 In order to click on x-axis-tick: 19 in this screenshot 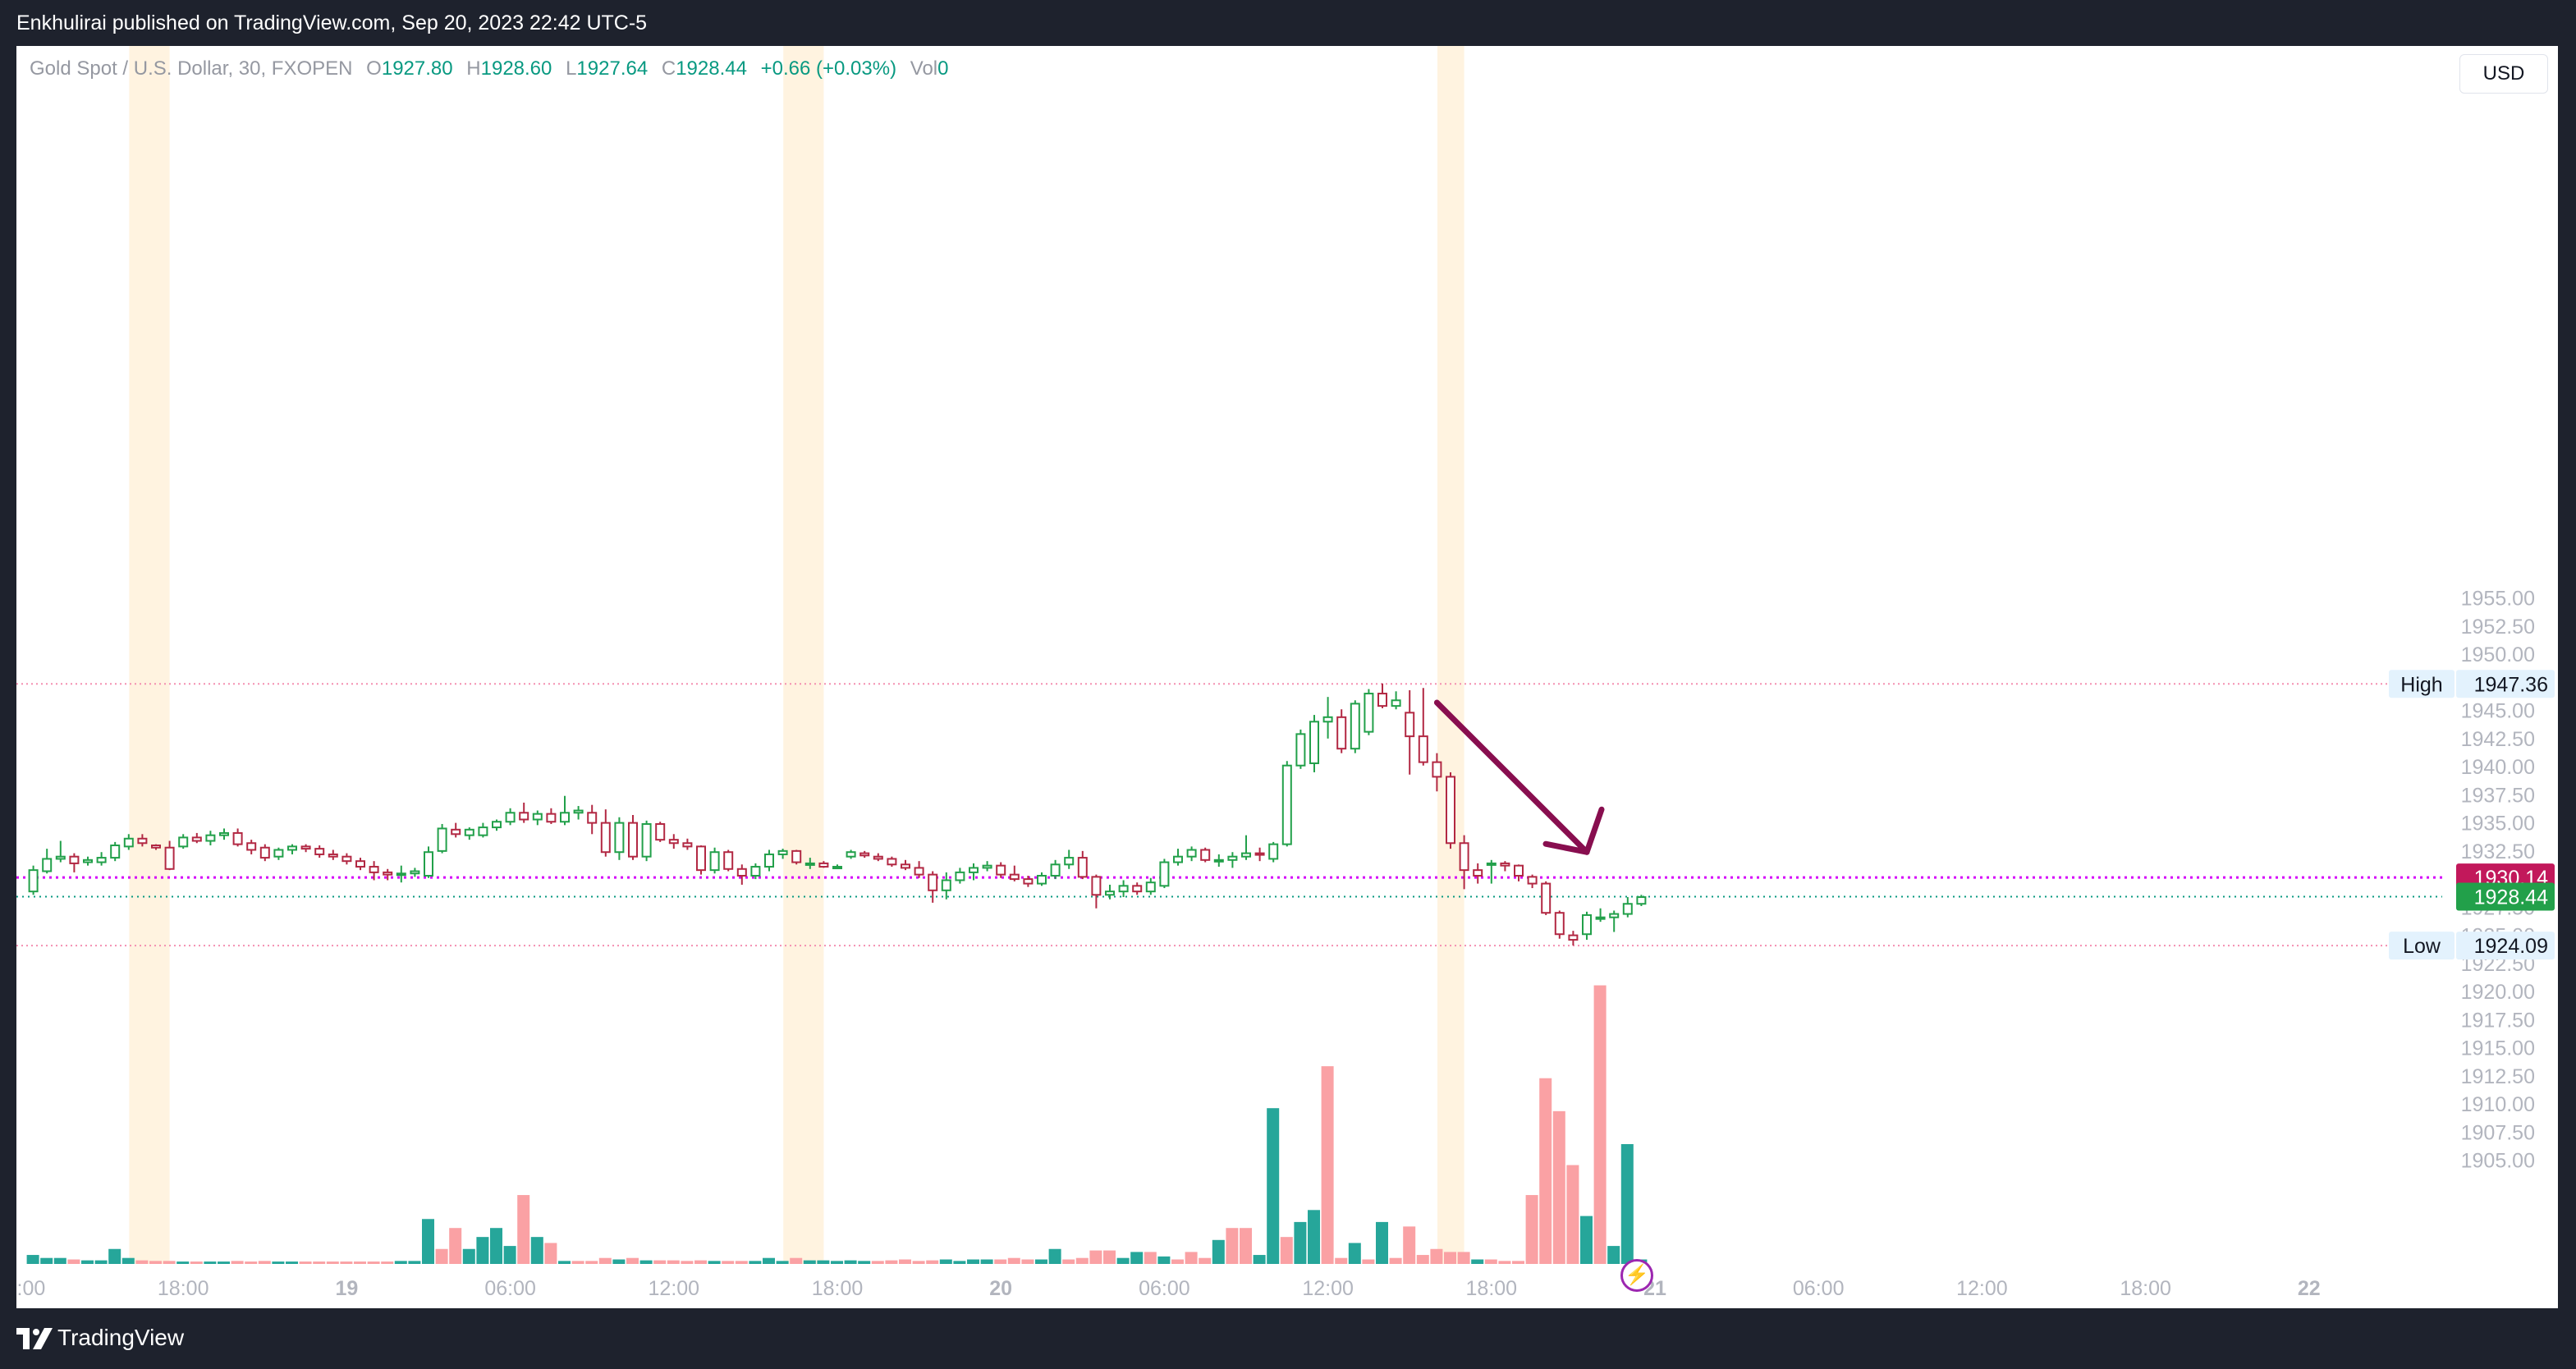, I will do `click(346, 1288)`.